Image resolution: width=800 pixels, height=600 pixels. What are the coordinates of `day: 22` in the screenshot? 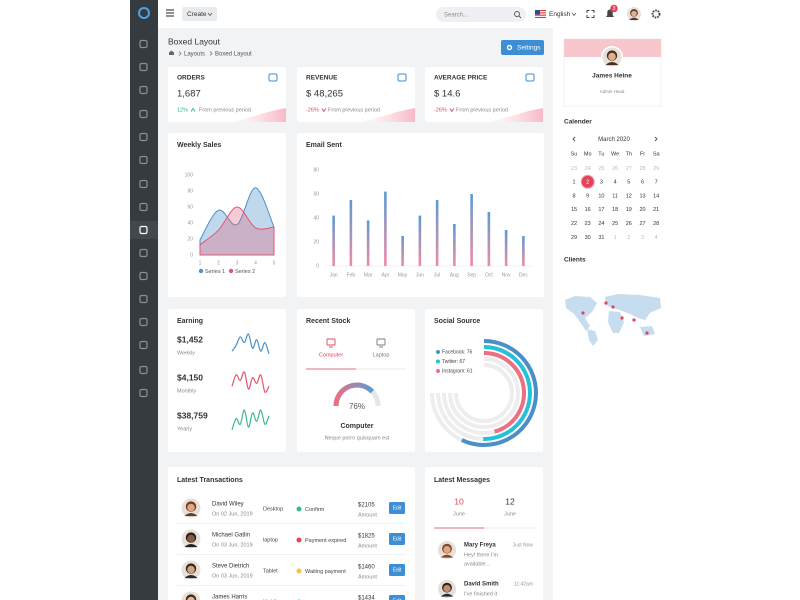 It's located at (574, 224).